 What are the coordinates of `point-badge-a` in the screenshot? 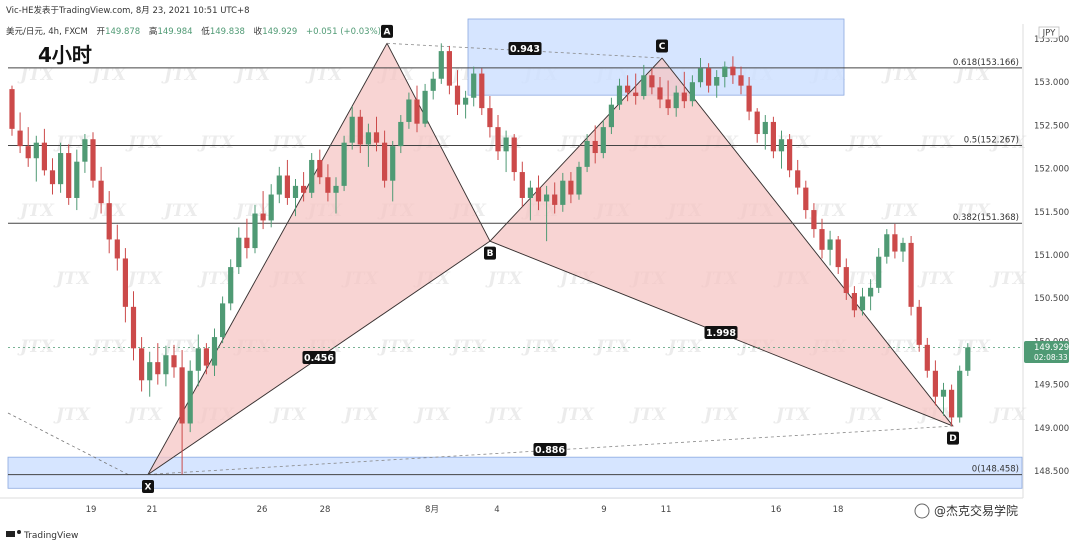 It's located at (387, 31).